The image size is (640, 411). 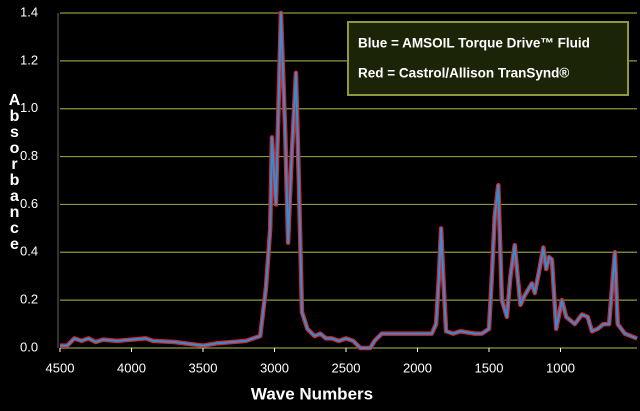 I want to click on x-tick-label: 3500, so click(x=203, y=367).